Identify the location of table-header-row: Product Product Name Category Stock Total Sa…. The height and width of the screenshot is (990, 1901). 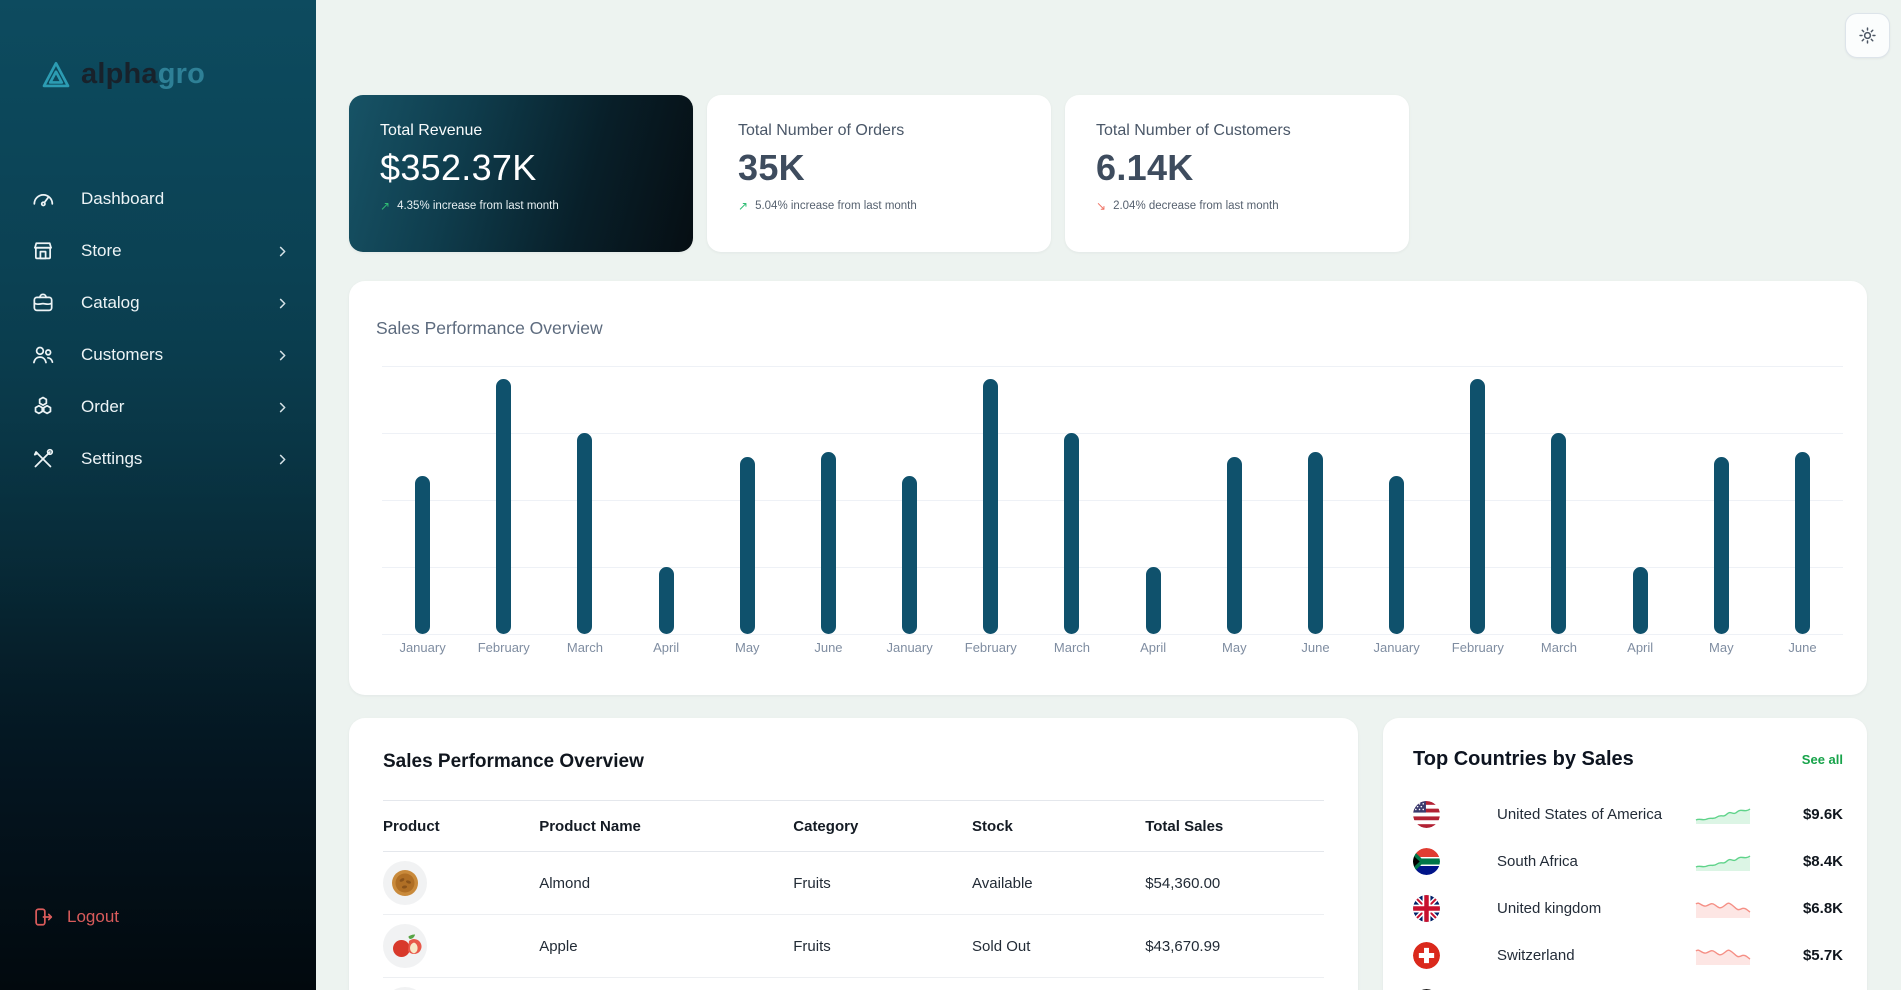
(853, 826).